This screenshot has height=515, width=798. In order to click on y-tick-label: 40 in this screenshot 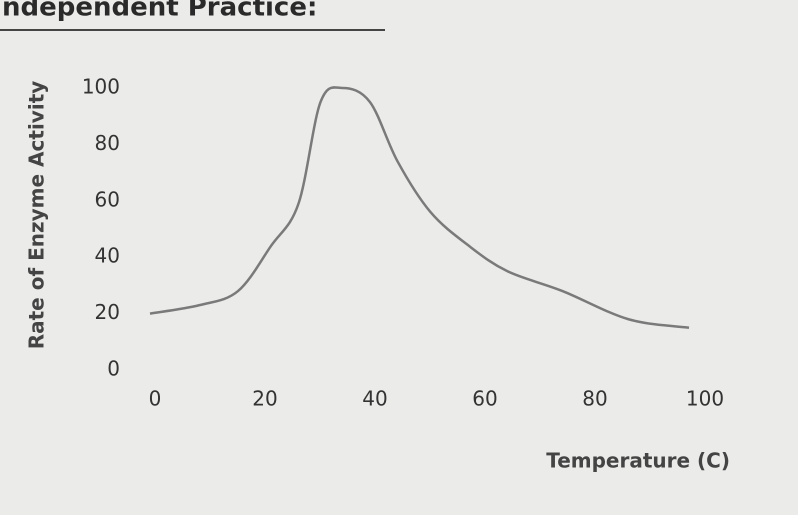, I will do `click(107, 256)`.